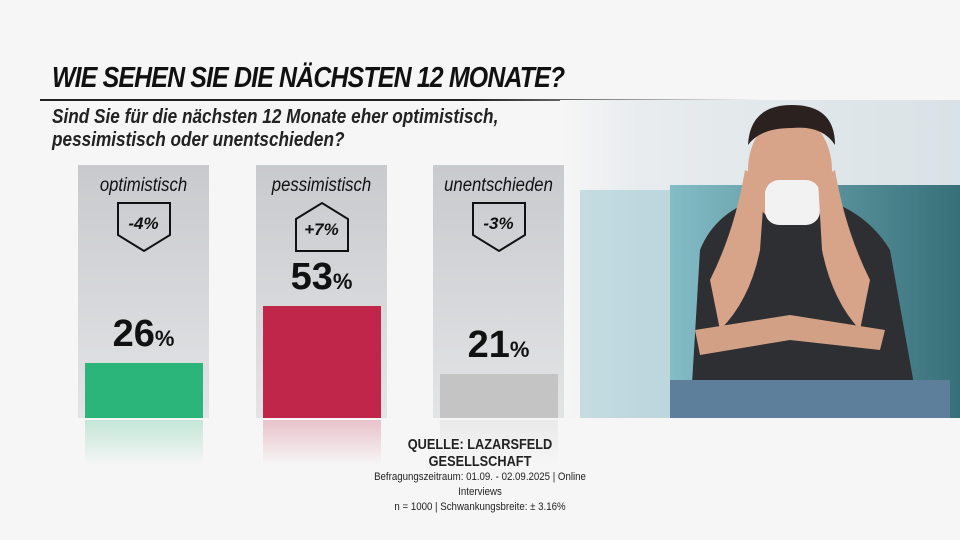 This screenshot has height=540, width=960. Describe the element at coordinates (321, 229) in the screenshot. I see `change-value: +7%` at that location.